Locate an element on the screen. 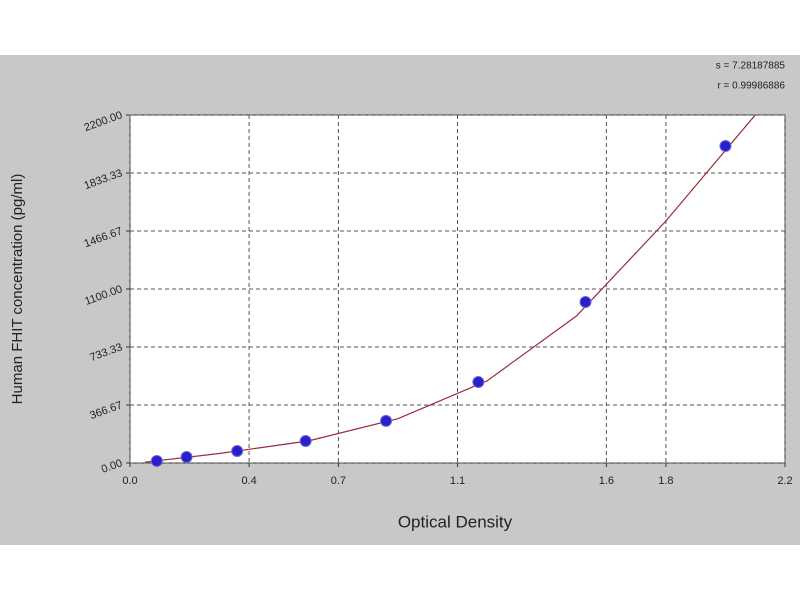 Image resolution: width=800 pixels, height=600 pixels. x-tick-label: 1.8 is located at coordinates (665, 481).